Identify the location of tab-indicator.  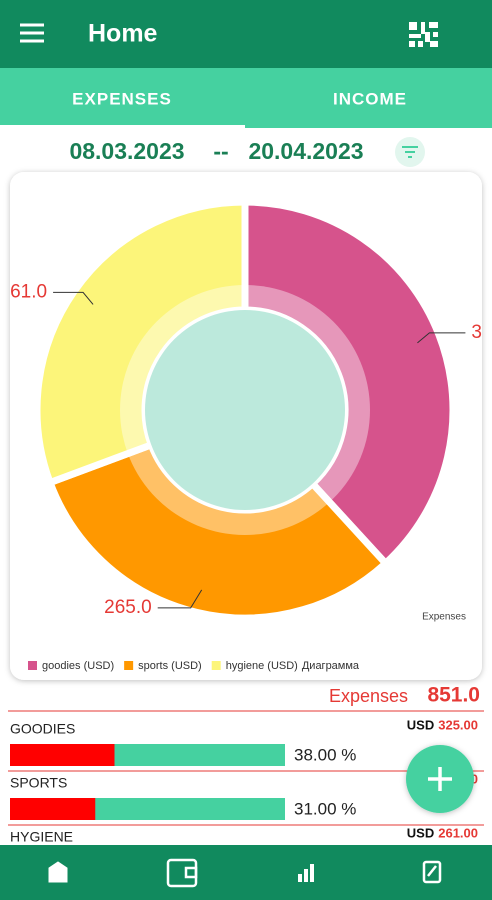
(122, 127).